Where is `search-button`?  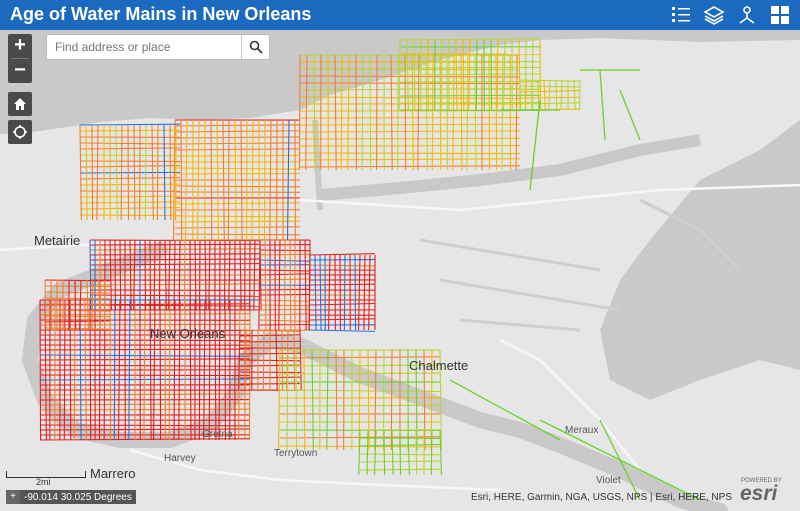
search-button is located at coordinates (255, 47).